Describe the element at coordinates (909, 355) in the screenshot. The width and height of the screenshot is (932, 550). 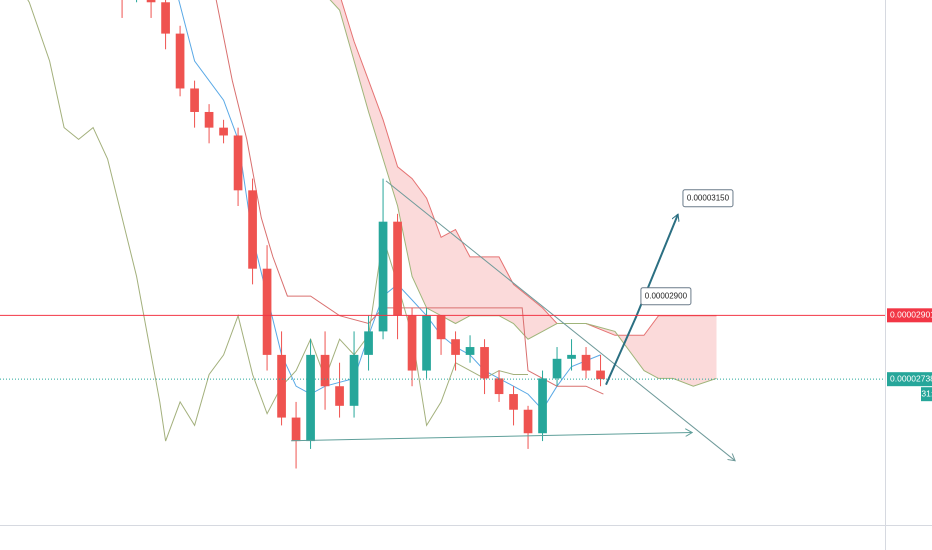
I see `axes: 0.00002901 0.00002738 31:57` at that location.